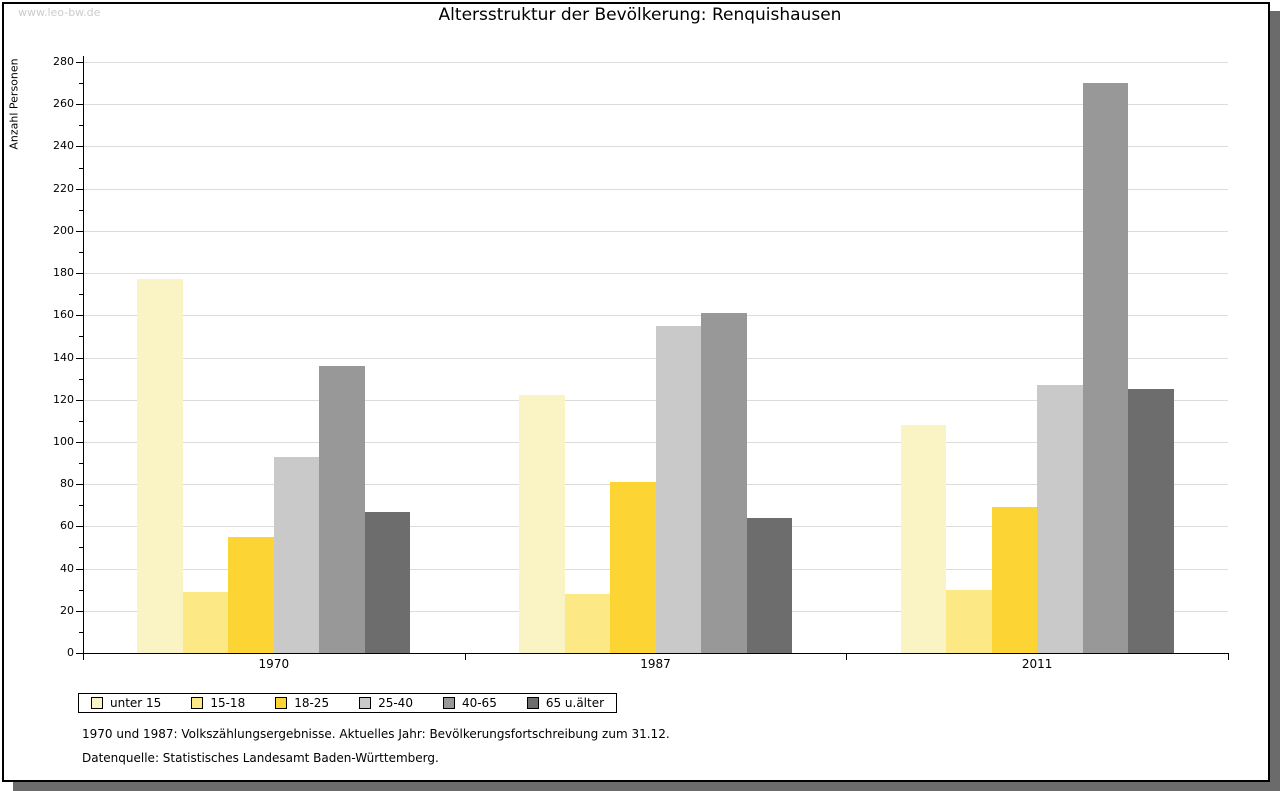  What do you see at coordinates (205, 622) in the screenshot?
I see `bar-15-18-1970` at bounding box center [205, 622].